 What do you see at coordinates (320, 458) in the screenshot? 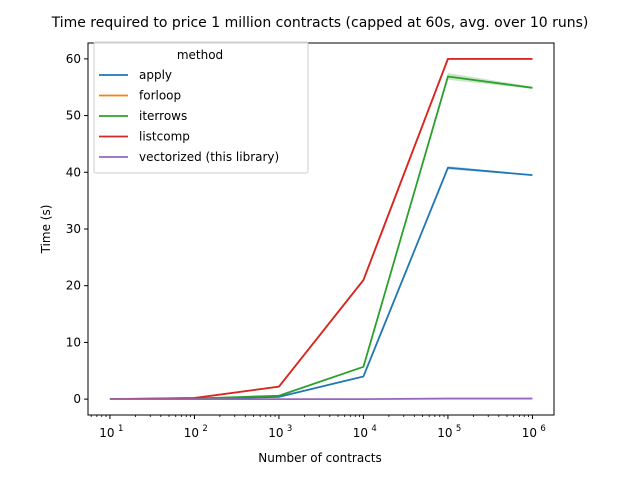
I see `x-axis-label: Number of contracts` at bounding box center [320, 458].